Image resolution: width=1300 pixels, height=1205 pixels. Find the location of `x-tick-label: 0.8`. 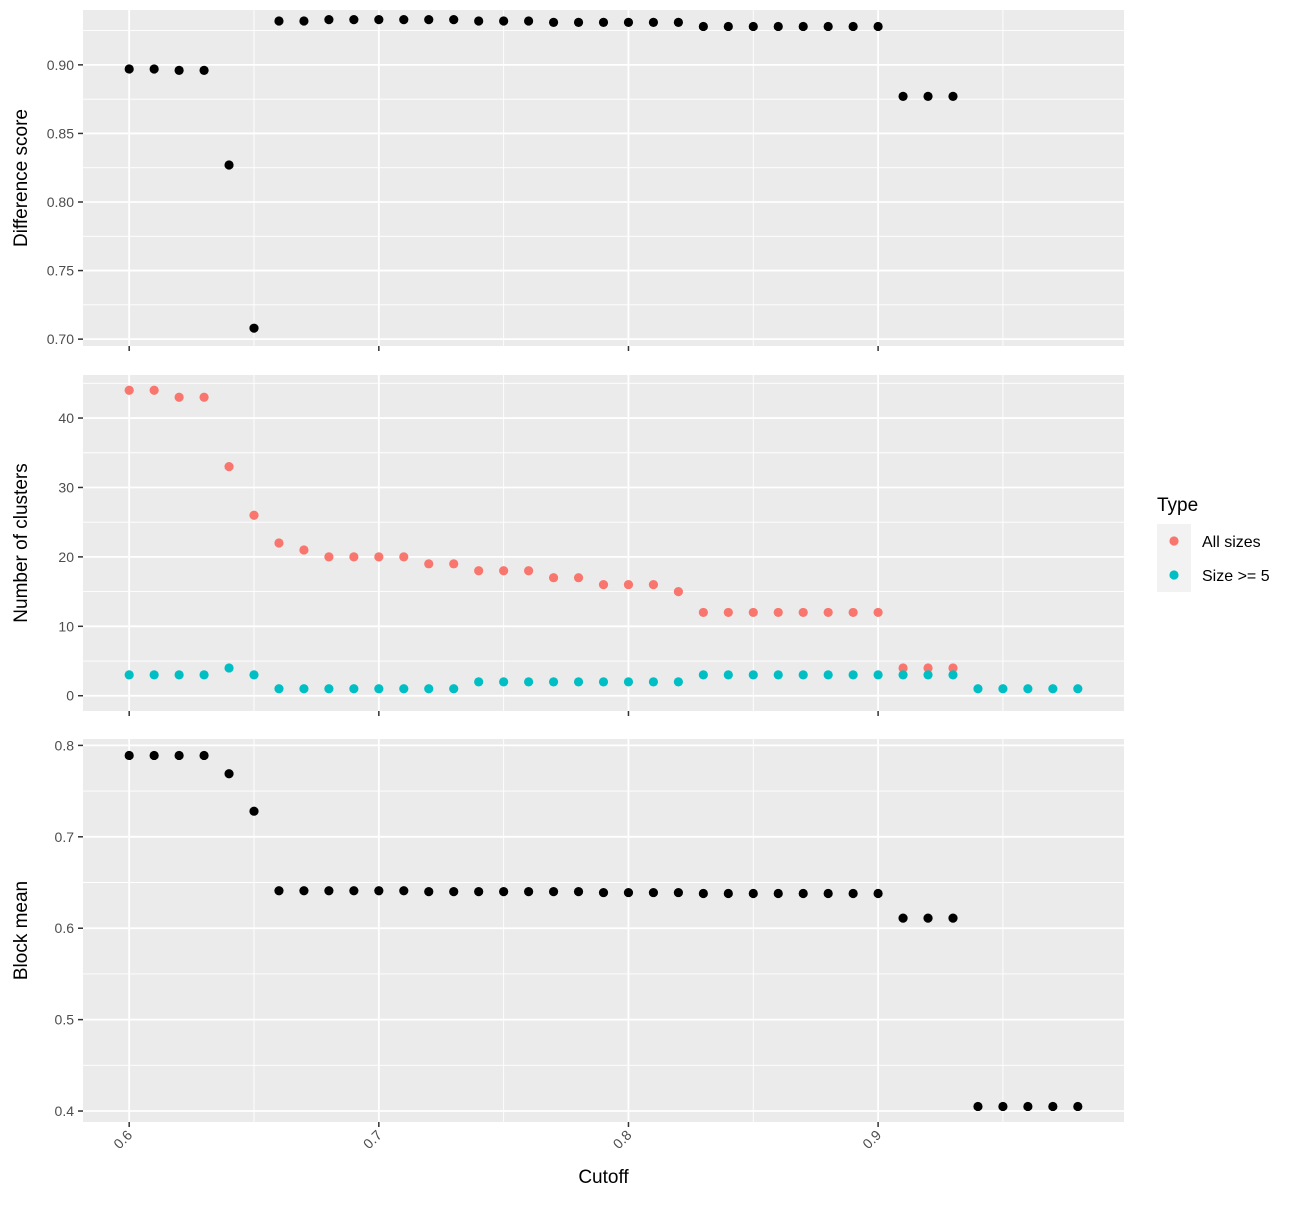

x-tick-label: 0.8 is located at coordinates (622, 1139).